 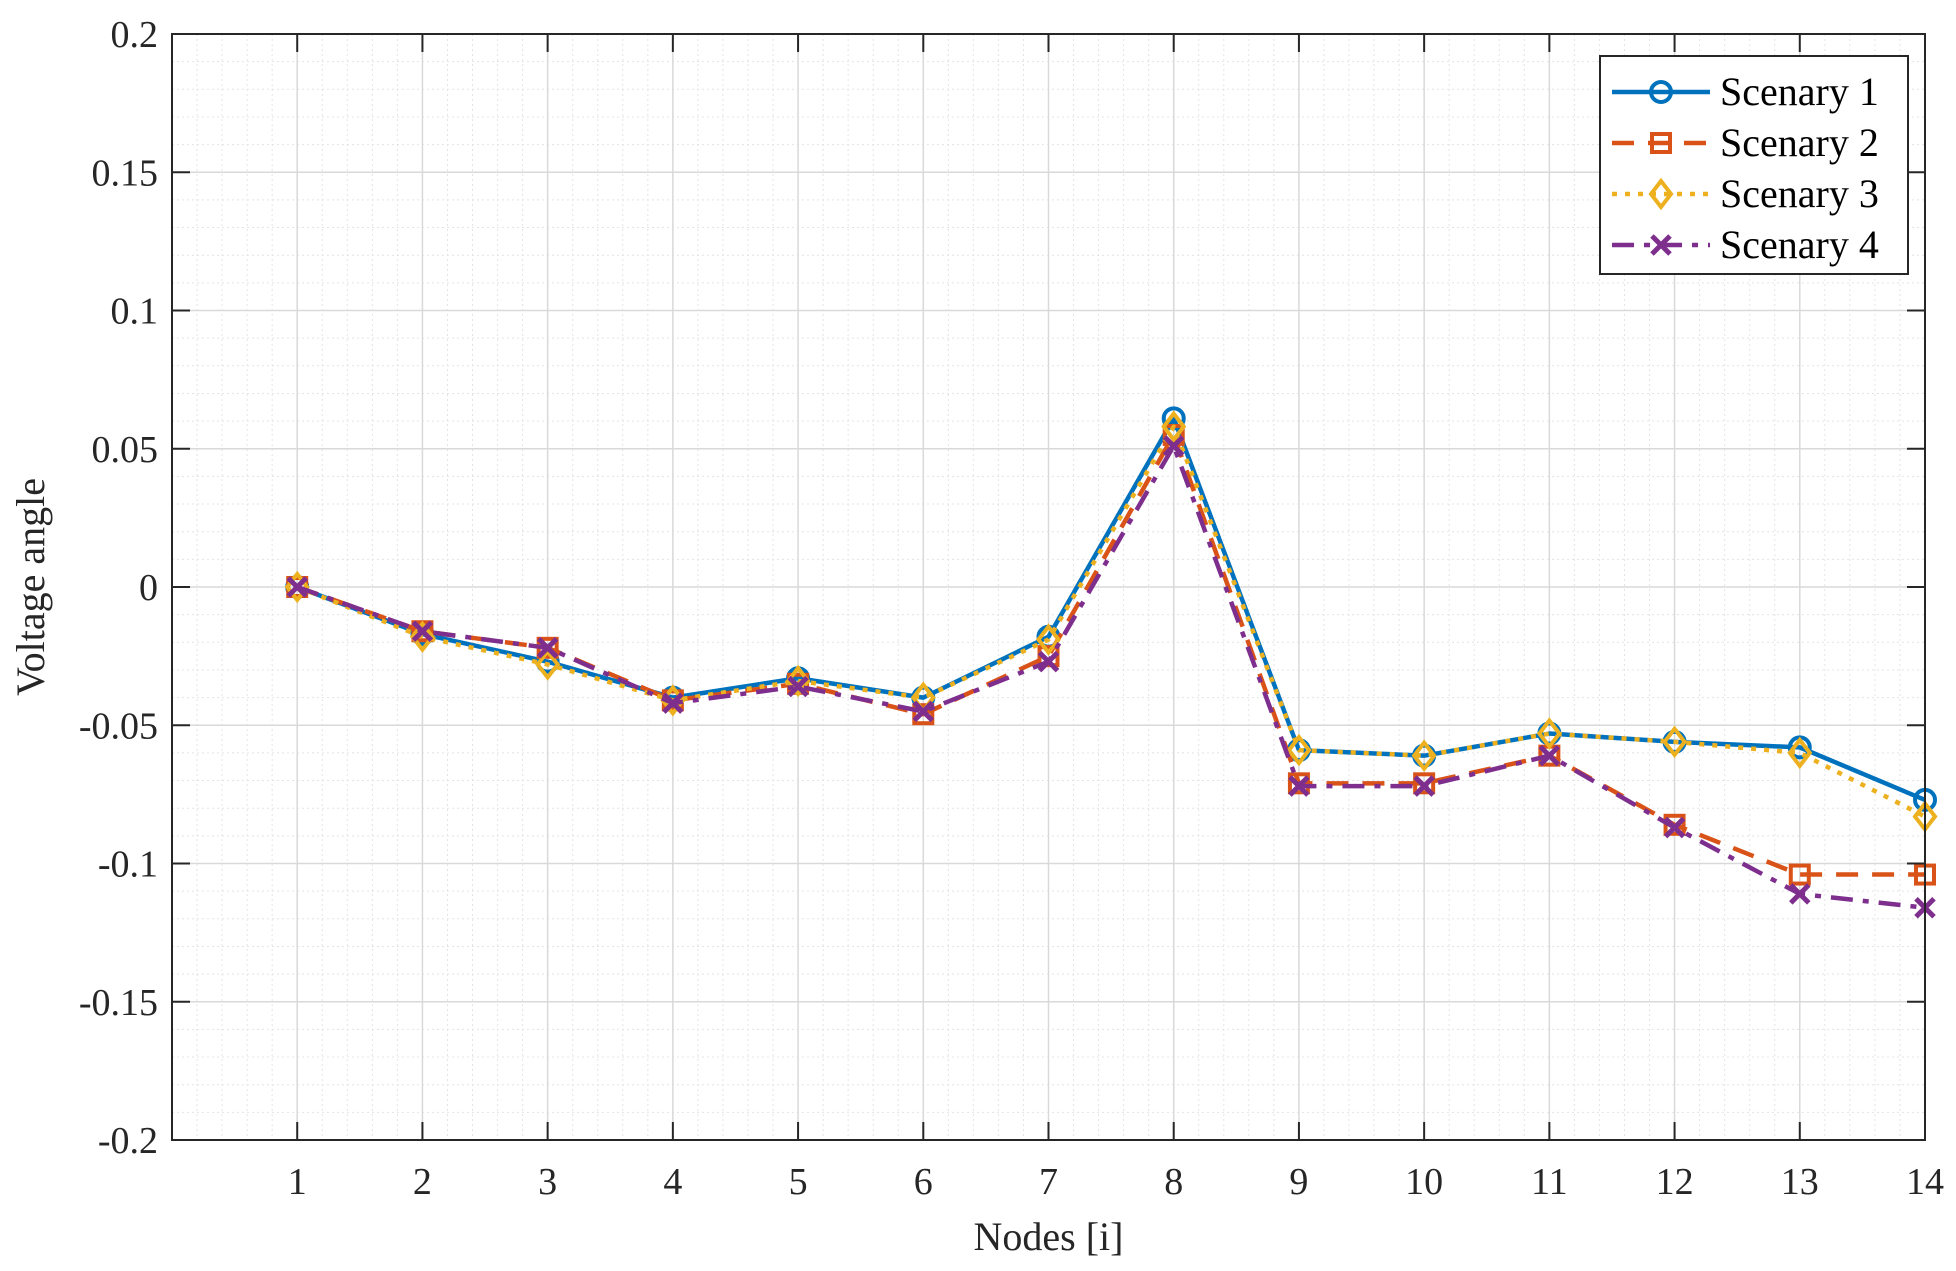 What do you see at coordinates (118, 1003) in the screenshot?
I see `y-tick-label: -0.15` at bounding box center [118, 1003].